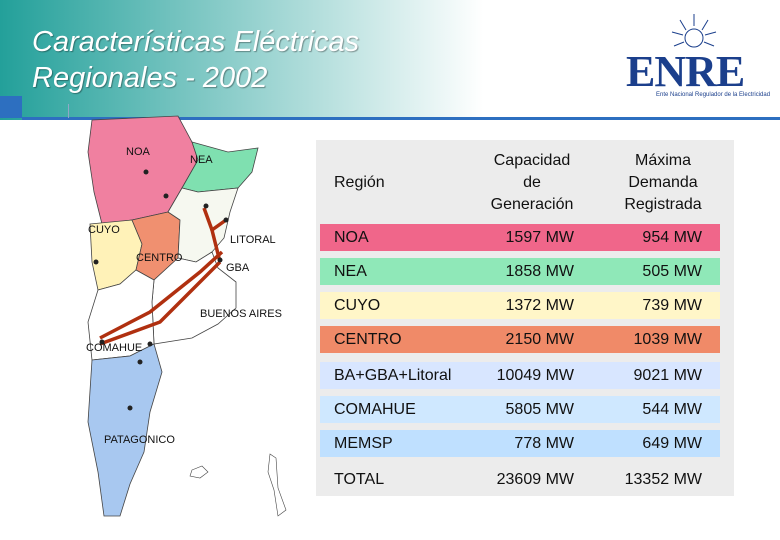 Image resolution: width=780 pixels, height=540 pixels. I want to click on antarctic-sector, so click(277, 485).